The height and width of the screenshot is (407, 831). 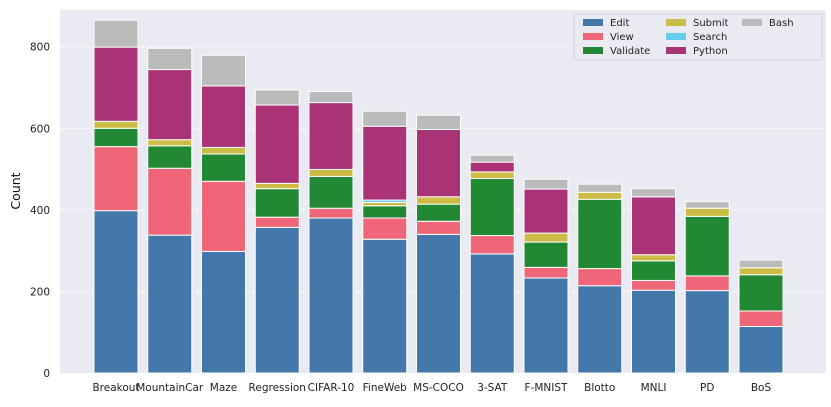 What do you see at coordinates (115, 388) in the screenshot?
I see `x-tick-label: Breakout` at bounding box center [115, 388].